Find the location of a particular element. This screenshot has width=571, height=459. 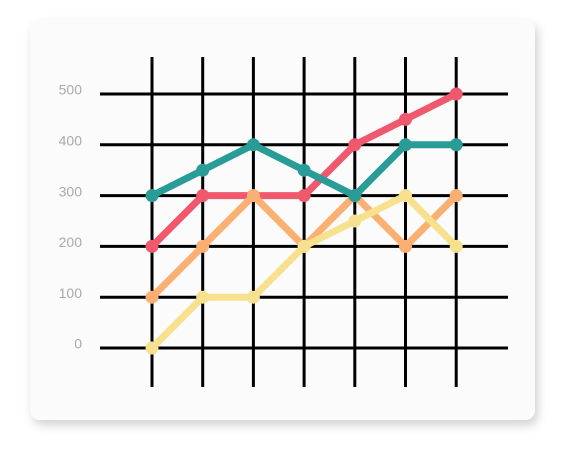

y-tick-label: 300 is located at coordinates (71, 191).